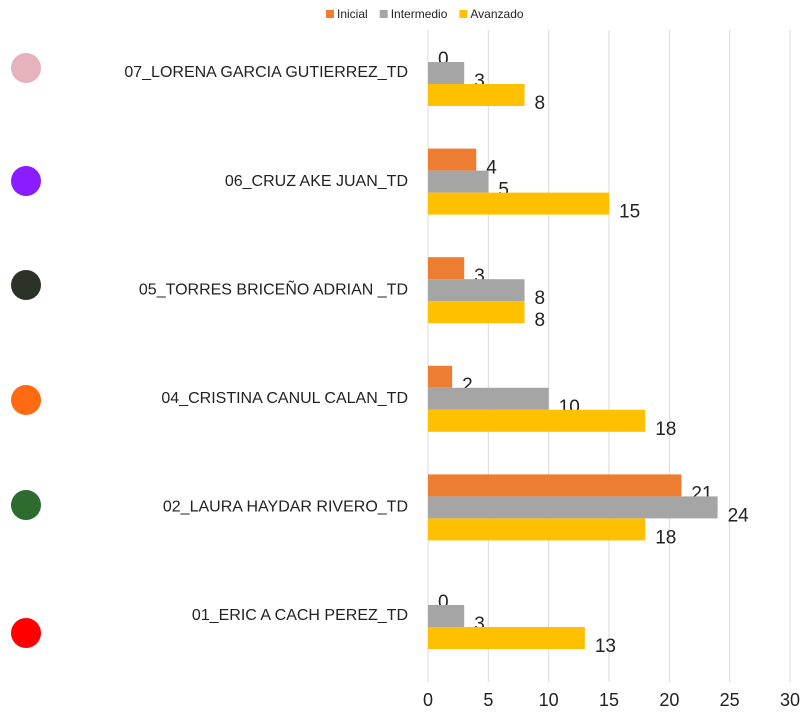  I want to click on data-label: 13, so click(605, 646).